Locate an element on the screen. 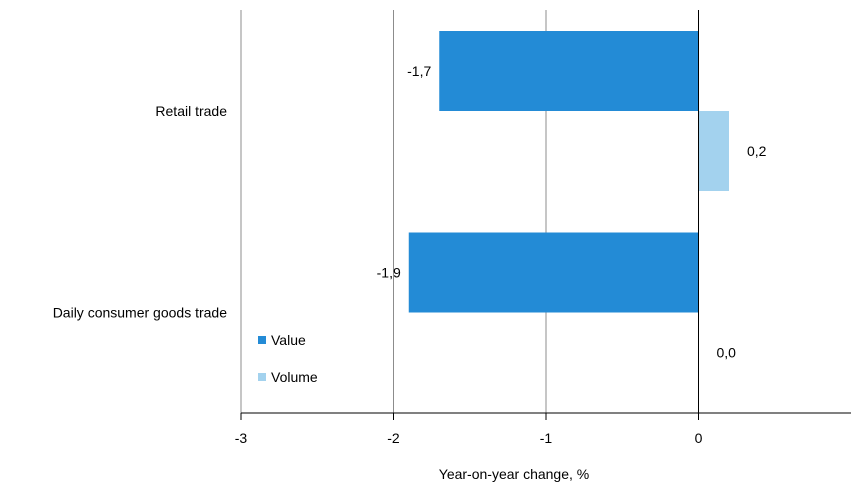  legend: Value Volume is located at coordinates (288, 358).